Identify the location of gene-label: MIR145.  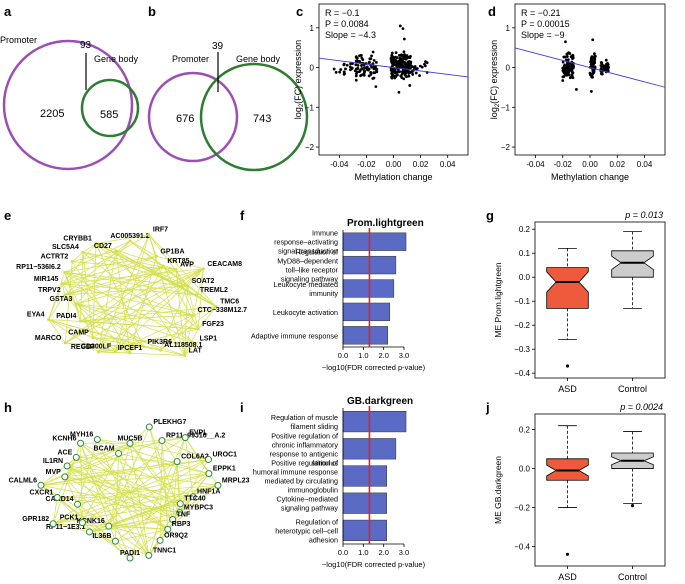
(46, 279).